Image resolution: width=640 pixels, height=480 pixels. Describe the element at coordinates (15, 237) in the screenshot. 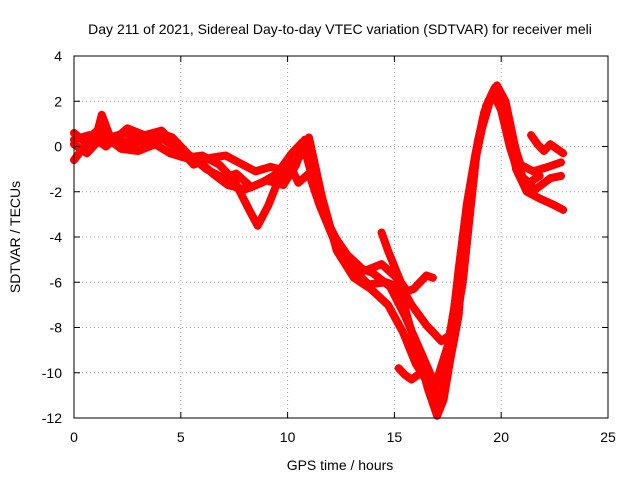

I see `y-axis-label: SDTVAR / TECUs` at that location.